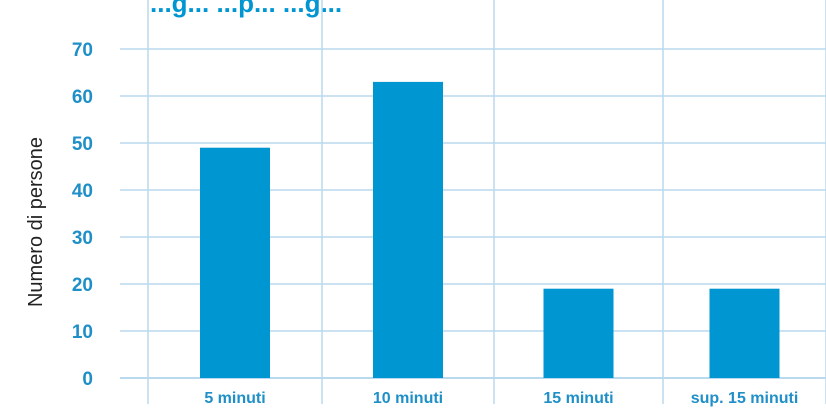 This screenshot has height=411, width=826. Describe the element at coordinates (82, 332) in the screenshot. I see `y-tick-label: 10` at that location.